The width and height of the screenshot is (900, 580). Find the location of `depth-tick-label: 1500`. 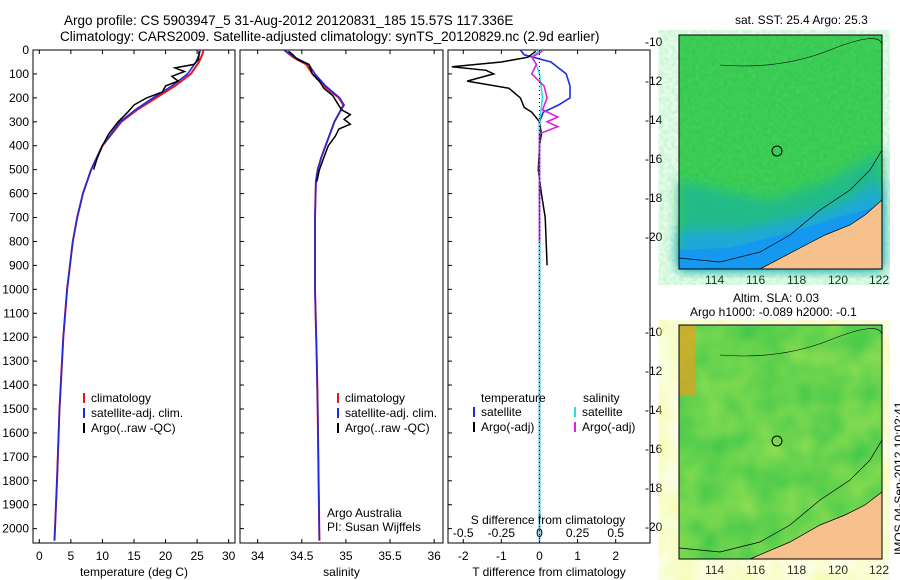

depth-tick-label: 1500 is located at coordinates (15, 409).